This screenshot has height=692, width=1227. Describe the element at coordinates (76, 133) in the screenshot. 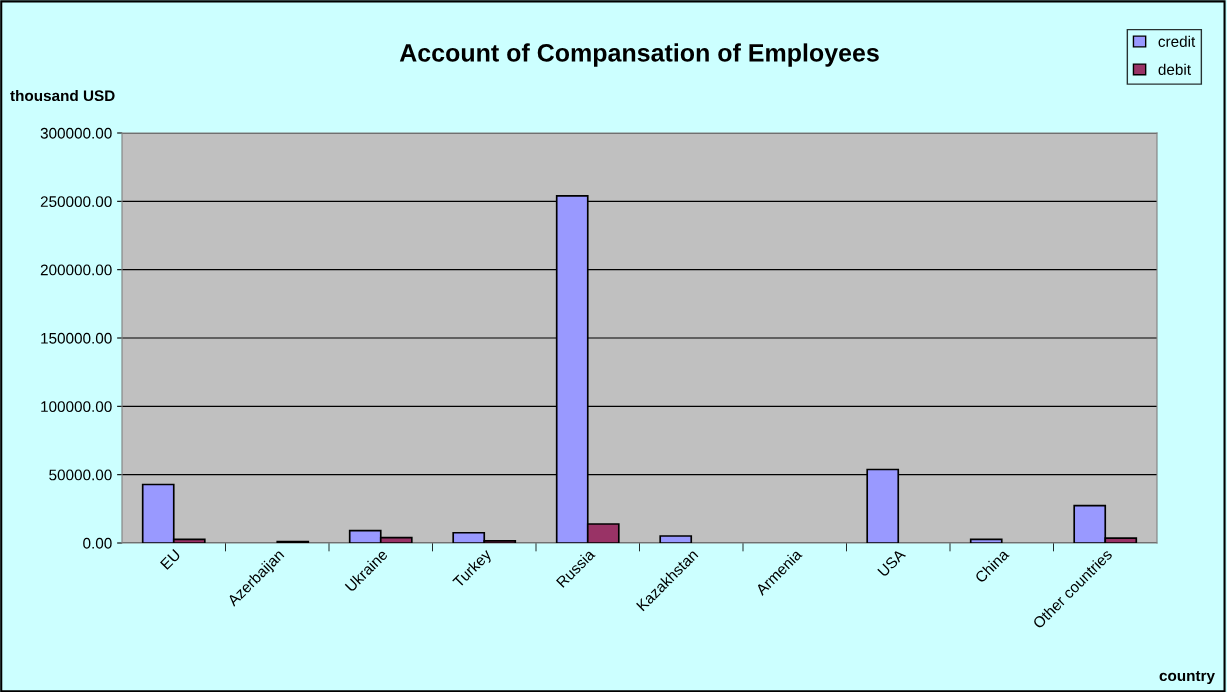

I see `y-tick-label: 300000.00` at that location.